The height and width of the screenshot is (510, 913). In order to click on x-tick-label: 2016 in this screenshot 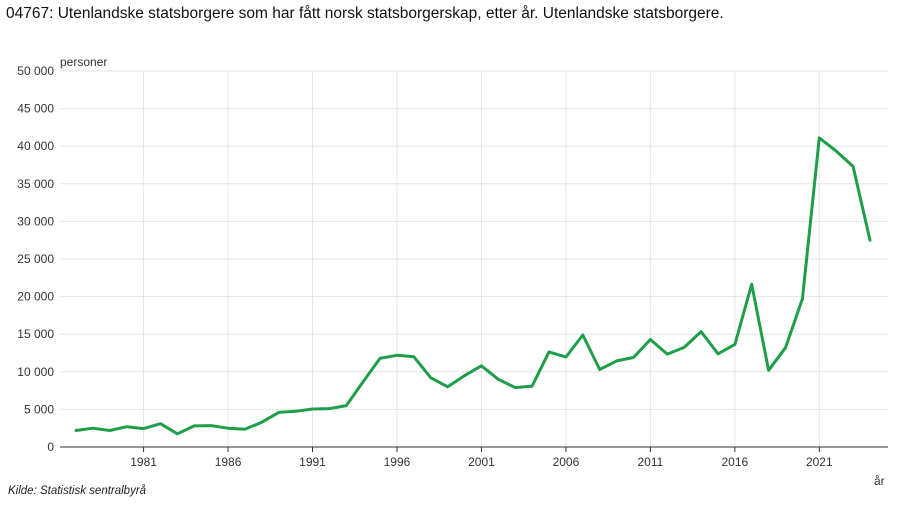, I will do `click(734, 462)`.